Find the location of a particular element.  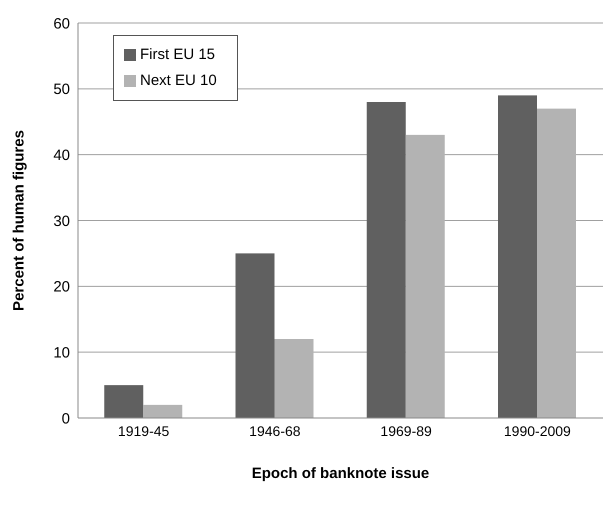

y-tick-label: 60 is located at coordinates (61, 23).